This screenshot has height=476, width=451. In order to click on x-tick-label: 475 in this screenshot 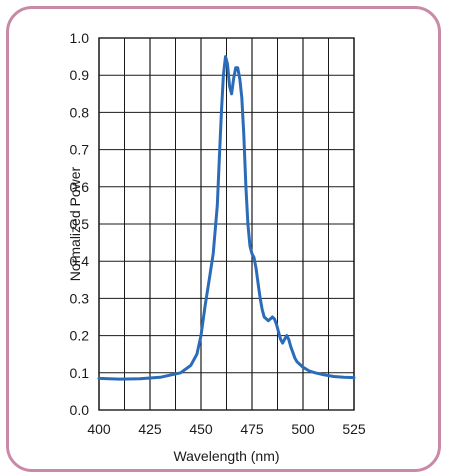, I will do `click(252, 429)`.